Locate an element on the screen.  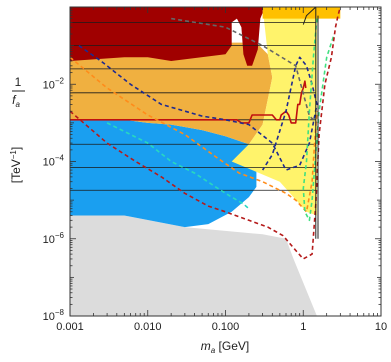
y-tick-label: 10⁻⁶ is located at coordinates (54, 238).